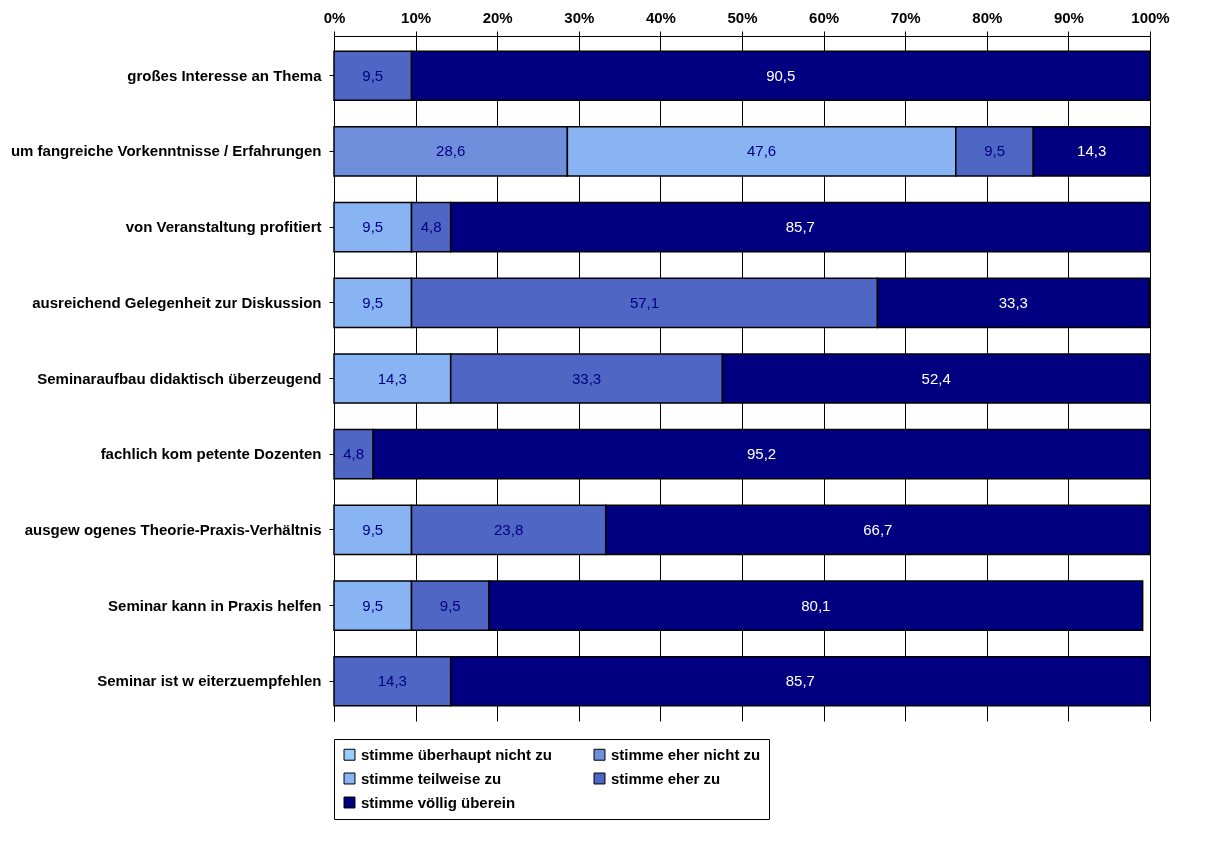 This screenshot has width=1208, height=848. Describe the element at coordinates (173, 529) in the screenshot. I see `y-tick-label: ausgew ogenes Theorie-Praxis-Verhältnis` at that location.